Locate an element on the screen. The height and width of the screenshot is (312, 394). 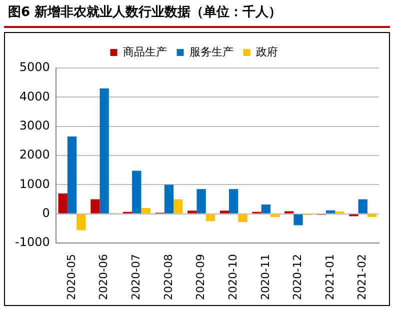
x-tick-label: 2020-09 is located at coordinates (201, 277).